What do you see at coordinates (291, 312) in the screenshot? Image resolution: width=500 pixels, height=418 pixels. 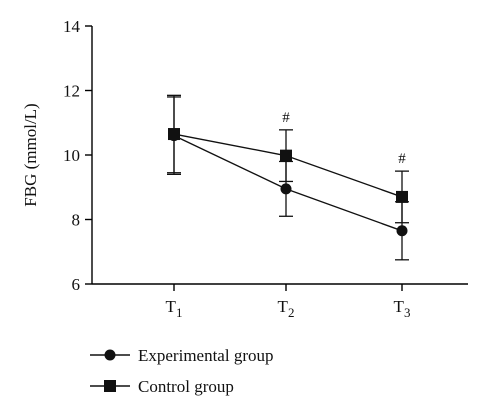 I see `x-tick-label-sub-1: 2` at bounding box center [291, 312].